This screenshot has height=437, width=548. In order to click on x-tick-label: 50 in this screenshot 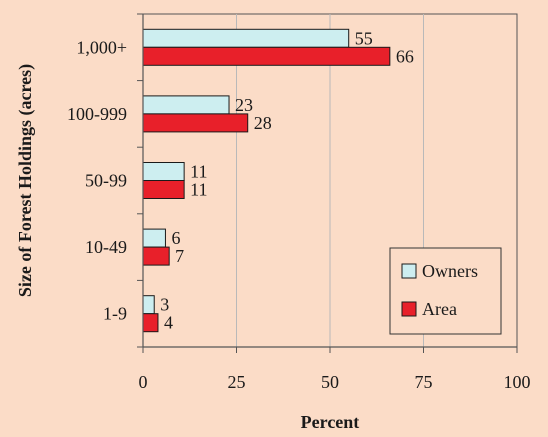, I will do `click(330, 382)`.